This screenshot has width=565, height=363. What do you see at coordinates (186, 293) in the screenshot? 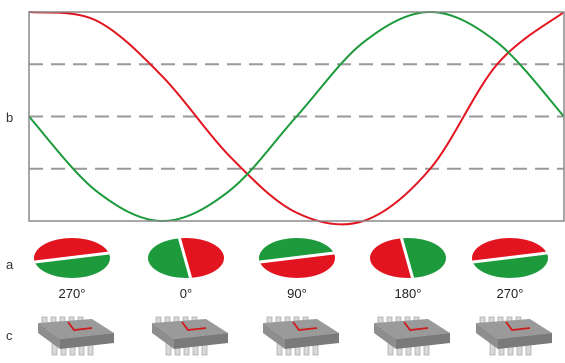
I see `angle-label-1: 0°` at bounding box center [186, 293].